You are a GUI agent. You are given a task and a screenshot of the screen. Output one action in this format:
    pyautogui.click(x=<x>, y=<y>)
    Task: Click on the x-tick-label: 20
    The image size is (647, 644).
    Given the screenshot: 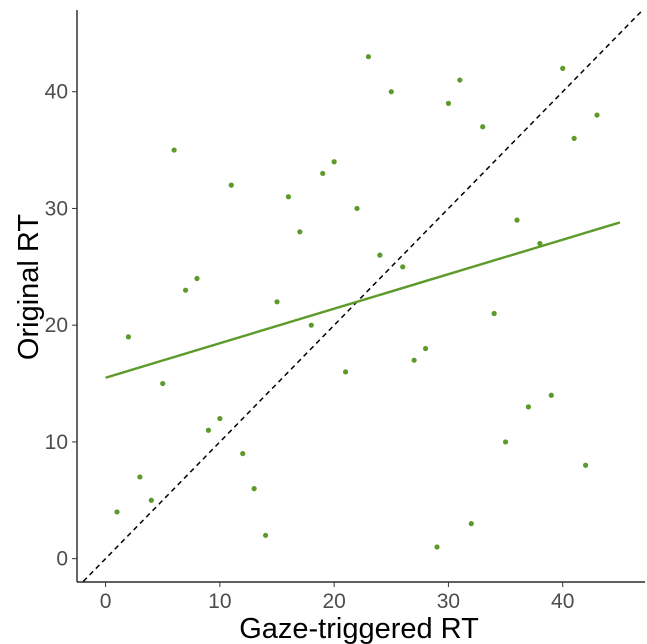 What is the action you would take?
    pyautogui.click(x=333, y=601)
    